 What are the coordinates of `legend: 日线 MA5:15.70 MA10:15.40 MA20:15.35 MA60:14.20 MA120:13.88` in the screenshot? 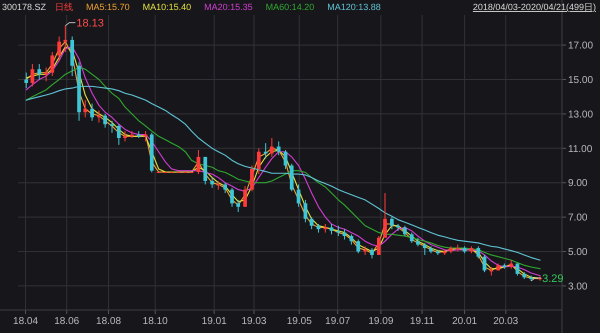 It's located at (218, 7).